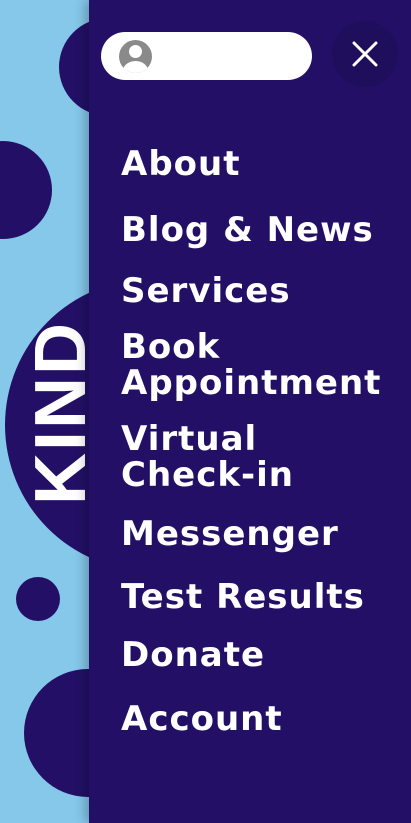  I want to click on menu-item-book-appointment: Book Appointment, so click(251, 365).